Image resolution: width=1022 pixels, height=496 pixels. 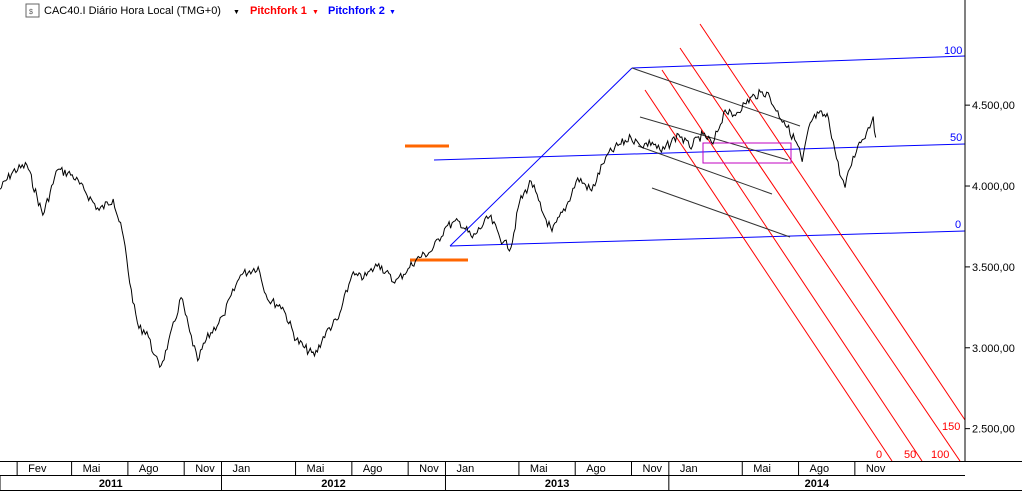 What do you see at coordinates (879, 455) in the screenshot?
I see `fork1-label-0: 0` at bounding box center [879, 455].